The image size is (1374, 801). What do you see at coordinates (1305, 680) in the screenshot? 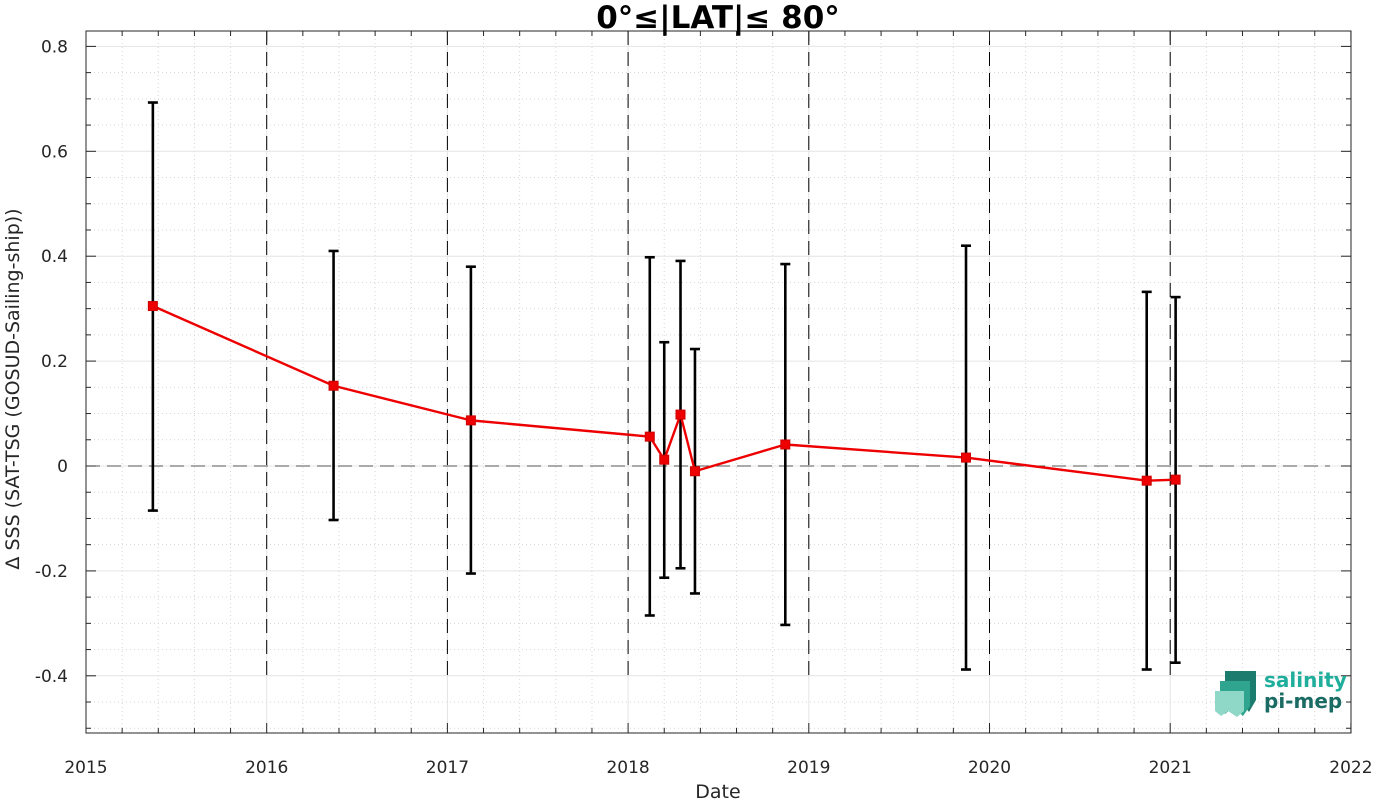
I see `logo-line1: salinity` at bounding box center [1305, 680].